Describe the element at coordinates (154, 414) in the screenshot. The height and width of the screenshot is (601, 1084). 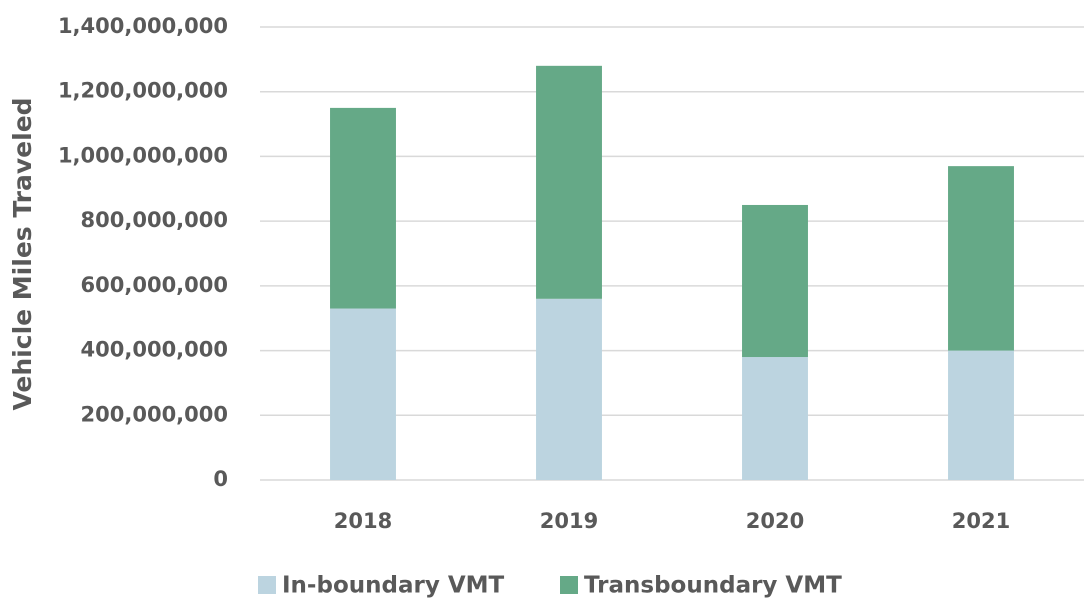
I see `y-tick-label: 200,000,000` at that location.